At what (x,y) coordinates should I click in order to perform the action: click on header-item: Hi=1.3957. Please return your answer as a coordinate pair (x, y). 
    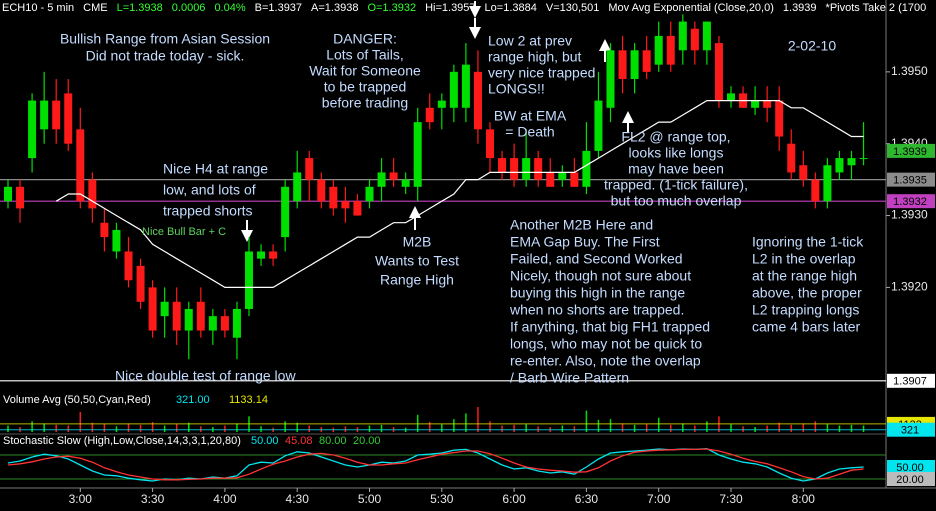
    Looking at the image, I should click on (450, 8).